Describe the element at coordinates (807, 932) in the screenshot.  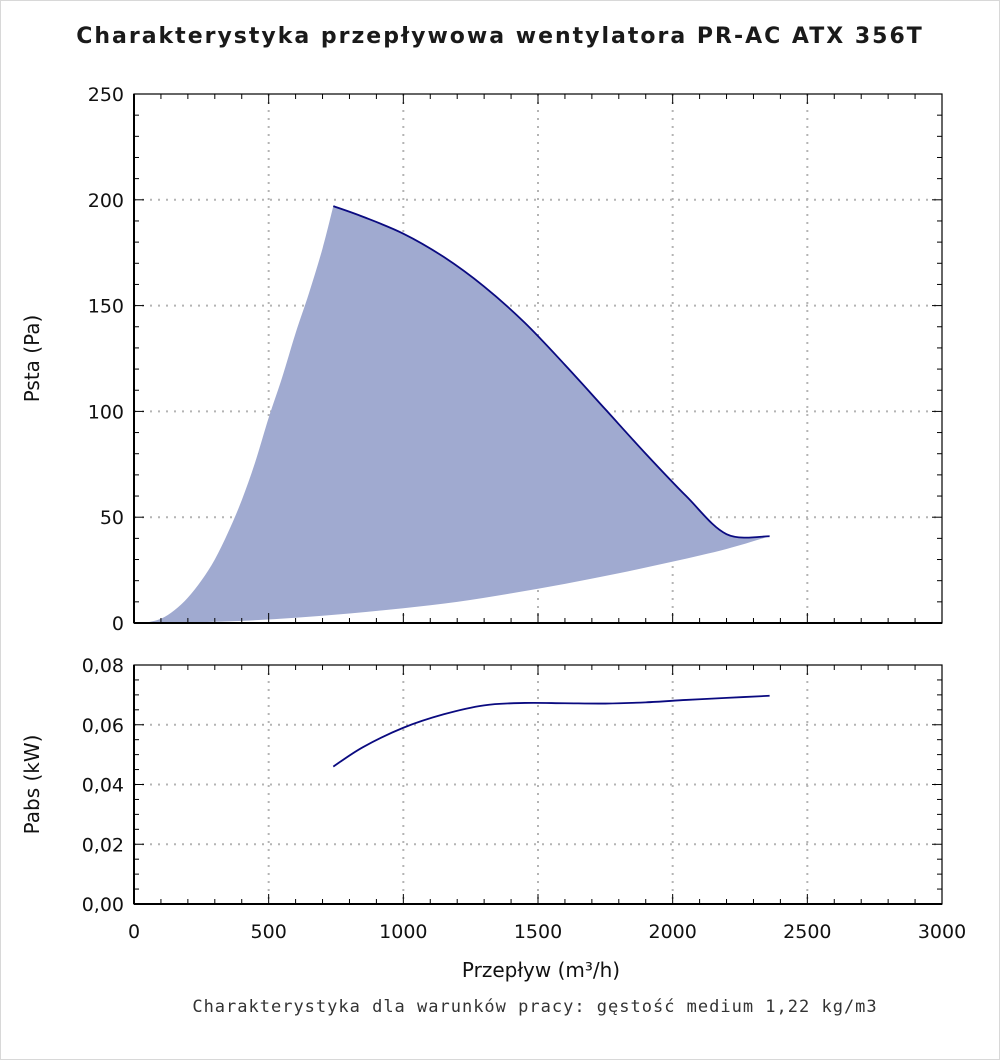
I see `power-x-tick-label: 2500` at that location.